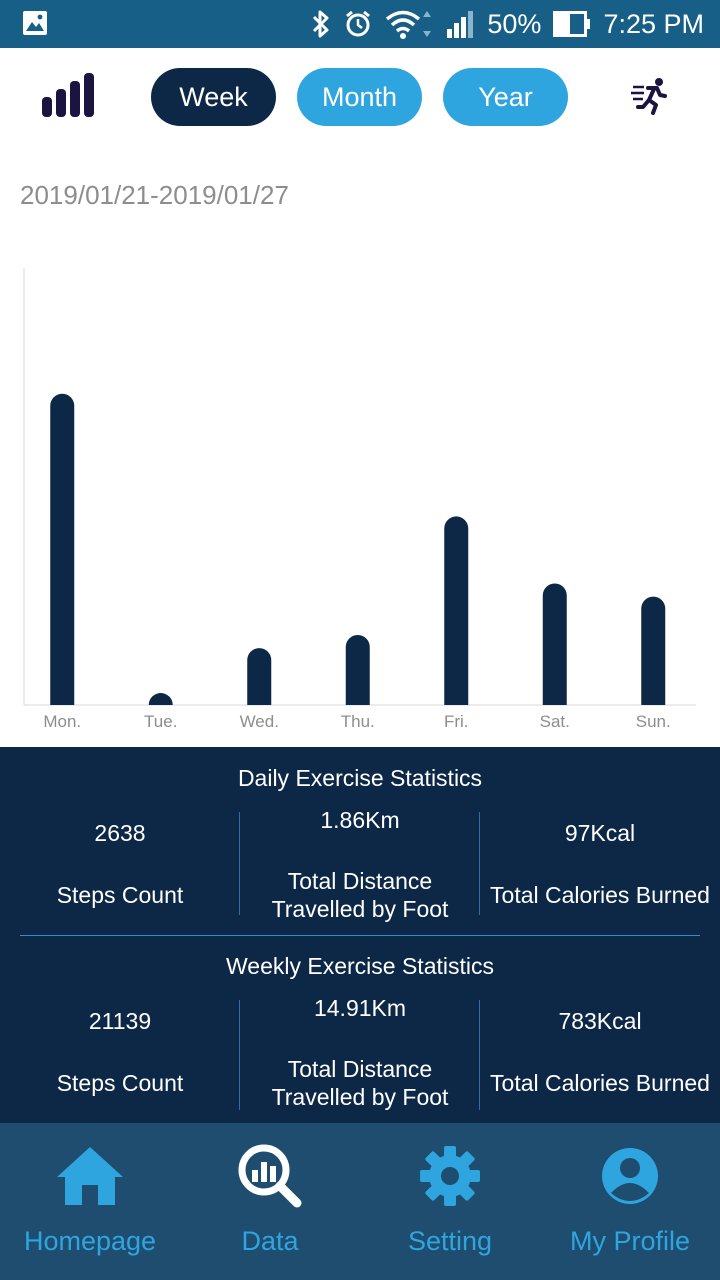  I want to click on signal-icon, so click(460, 24).